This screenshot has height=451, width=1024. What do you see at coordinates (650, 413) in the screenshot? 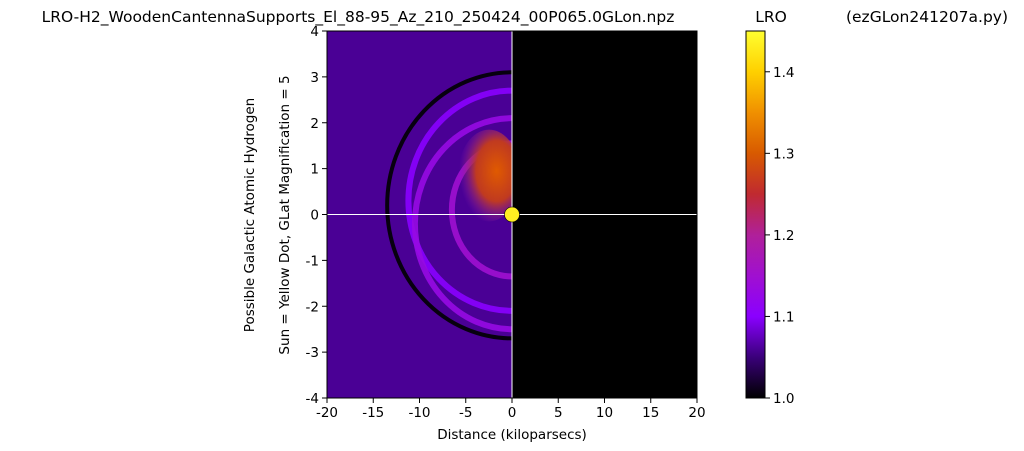
I see `x-tick-label: 15` at bounding box center [650, 413].